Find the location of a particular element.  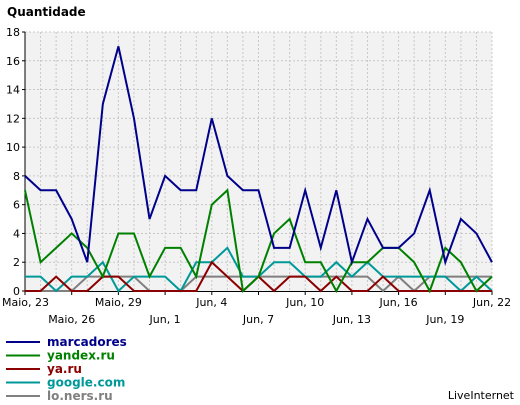

x-tick-label: Jun, 22 is located at coordinates (491, 302).